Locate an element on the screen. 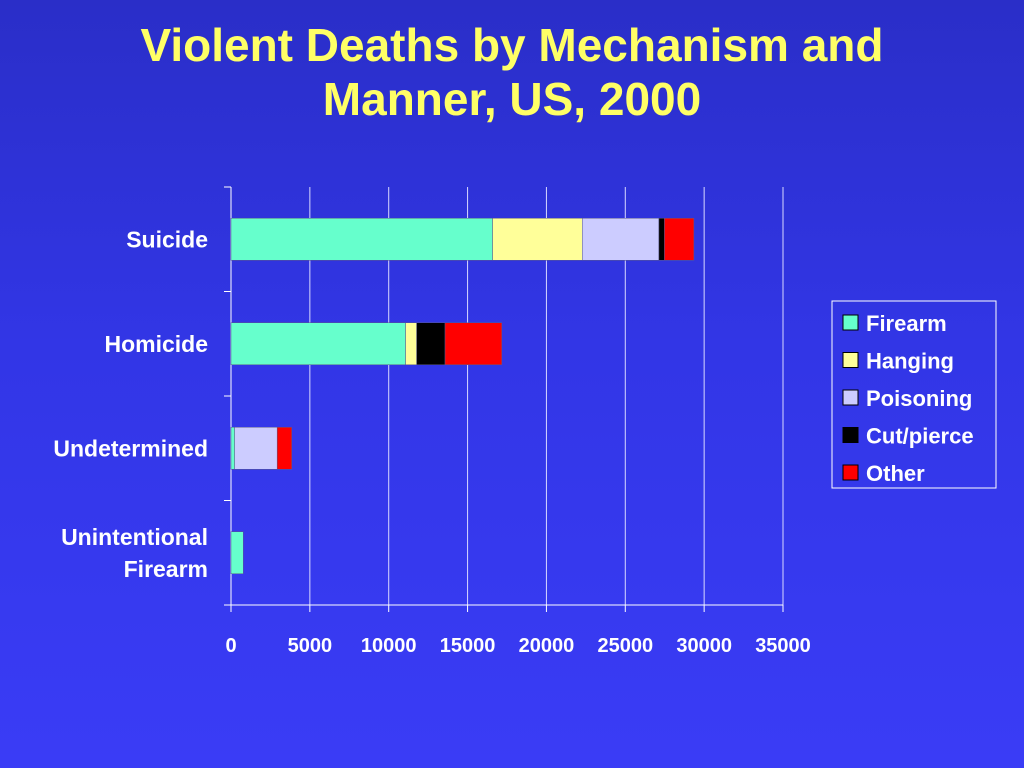 The image size is (1024, 768). legend-item-label: Other is located at coordinates (895, 473).